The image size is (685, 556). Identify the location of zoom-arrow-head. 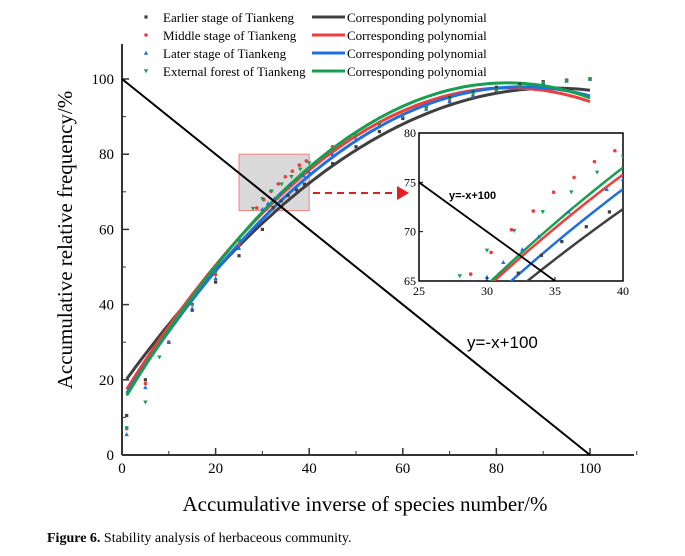
(403, 193).